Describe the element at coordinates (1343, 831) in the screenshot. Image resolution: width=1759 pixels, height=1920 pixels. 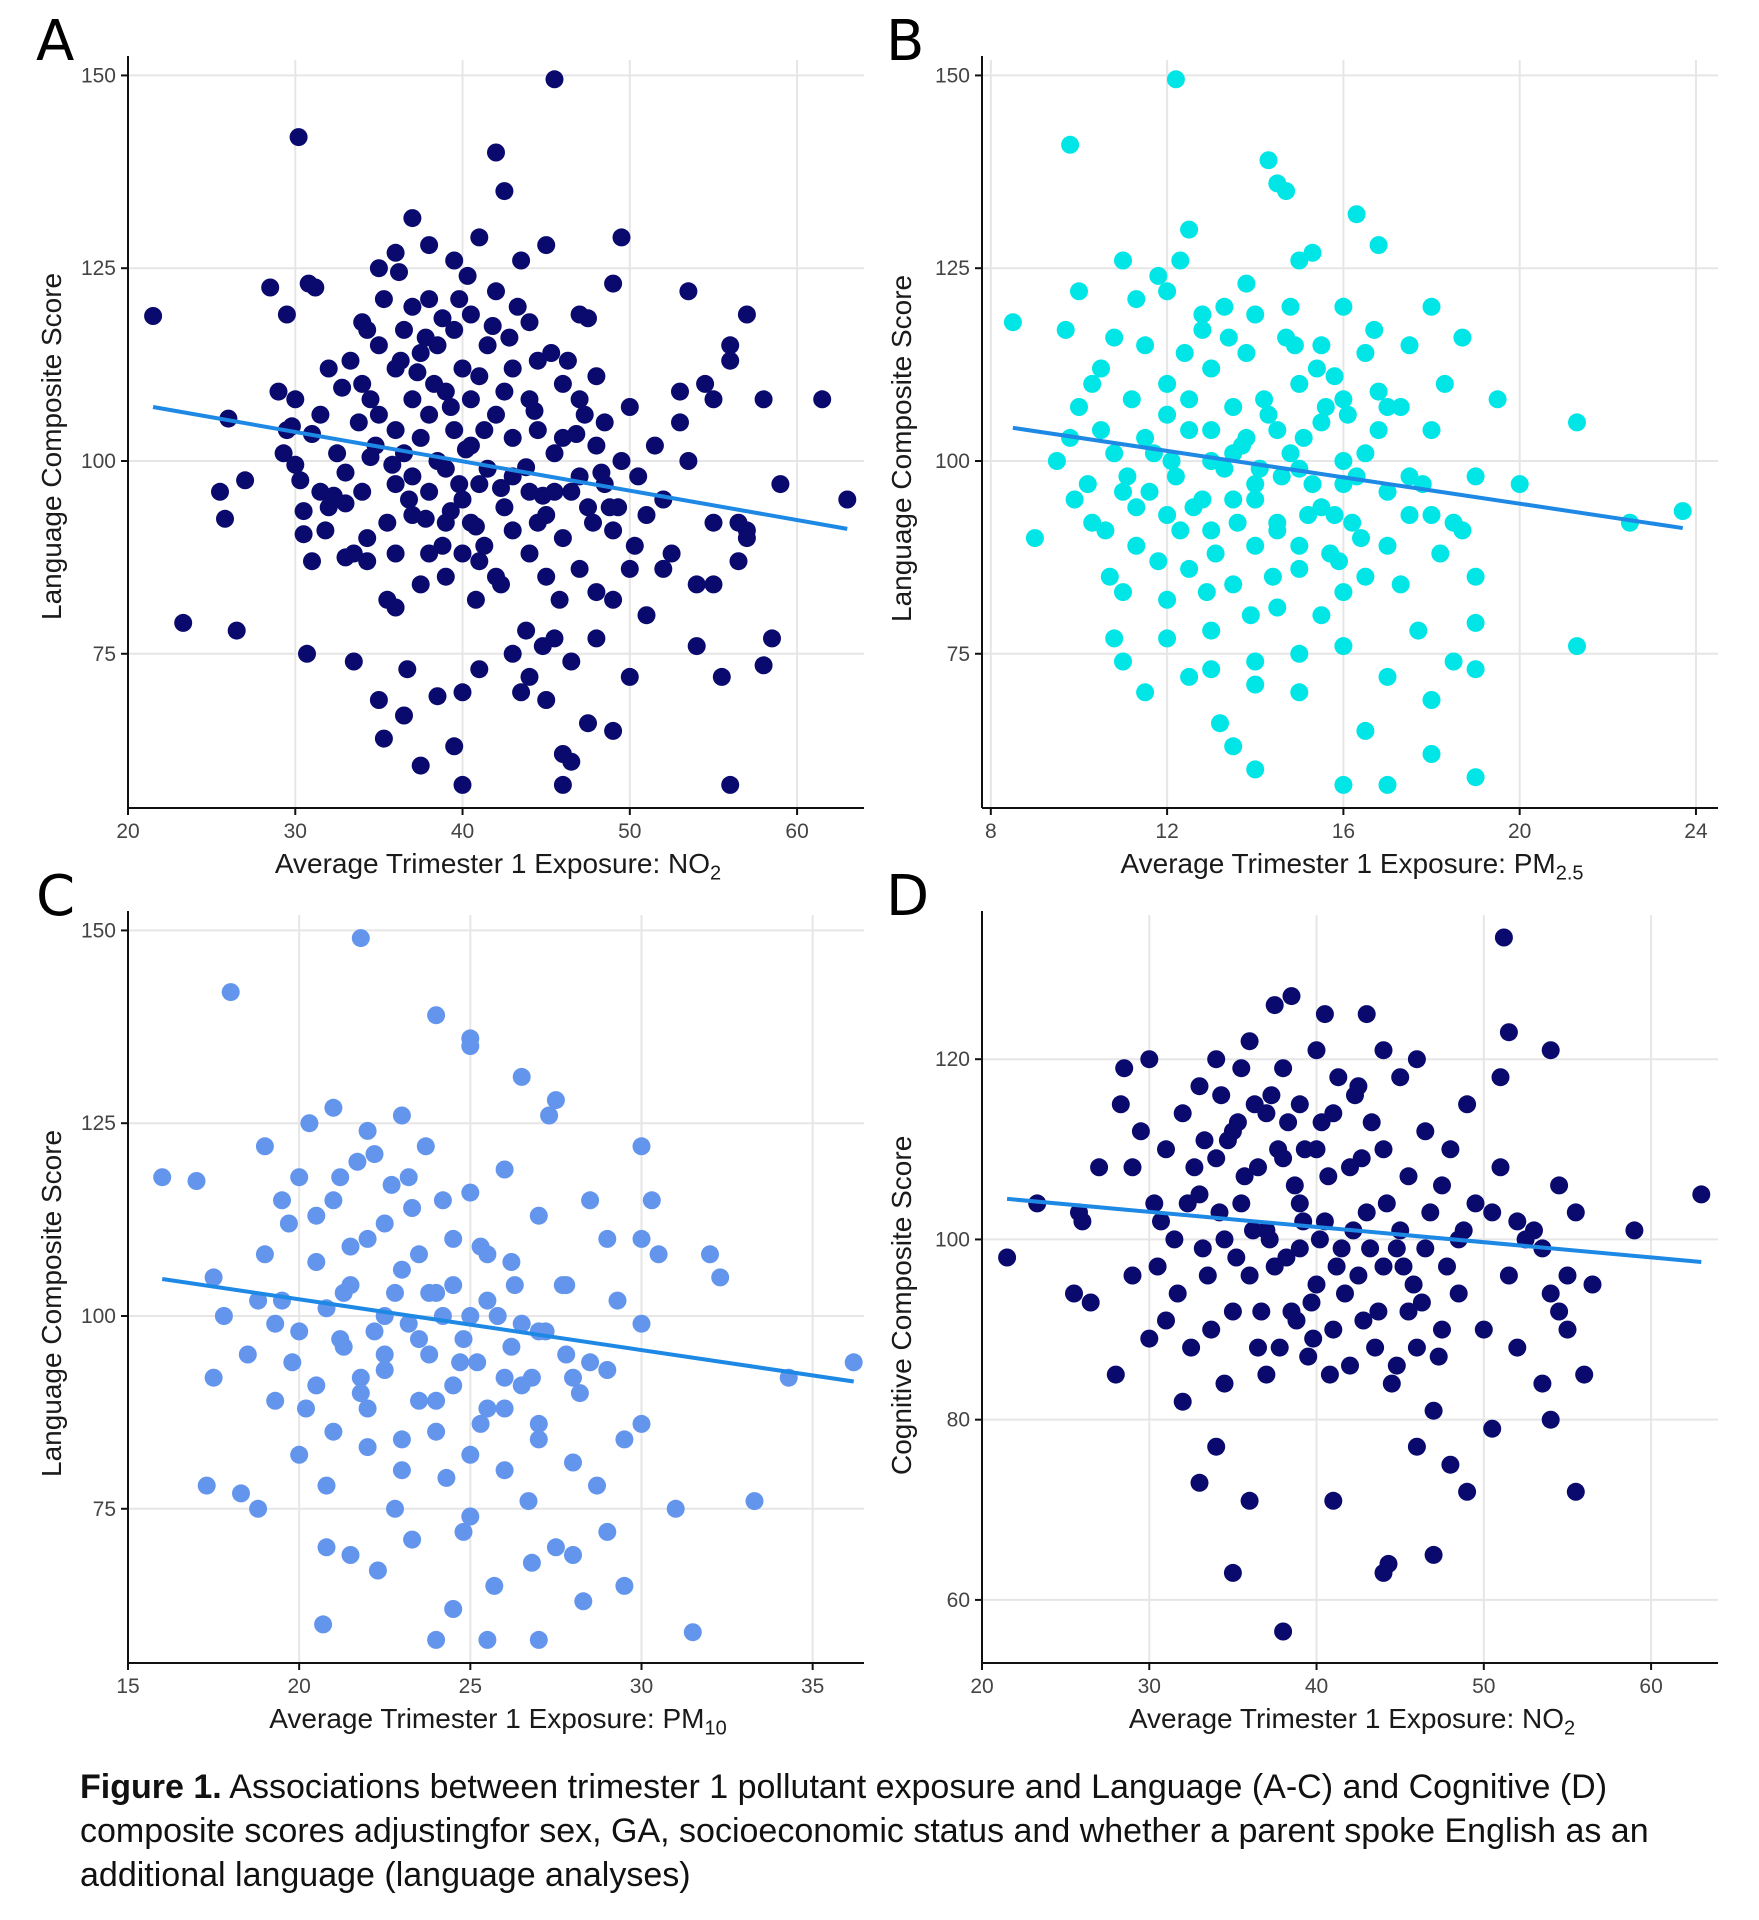
I see `x-tick-label: 16` at that location.